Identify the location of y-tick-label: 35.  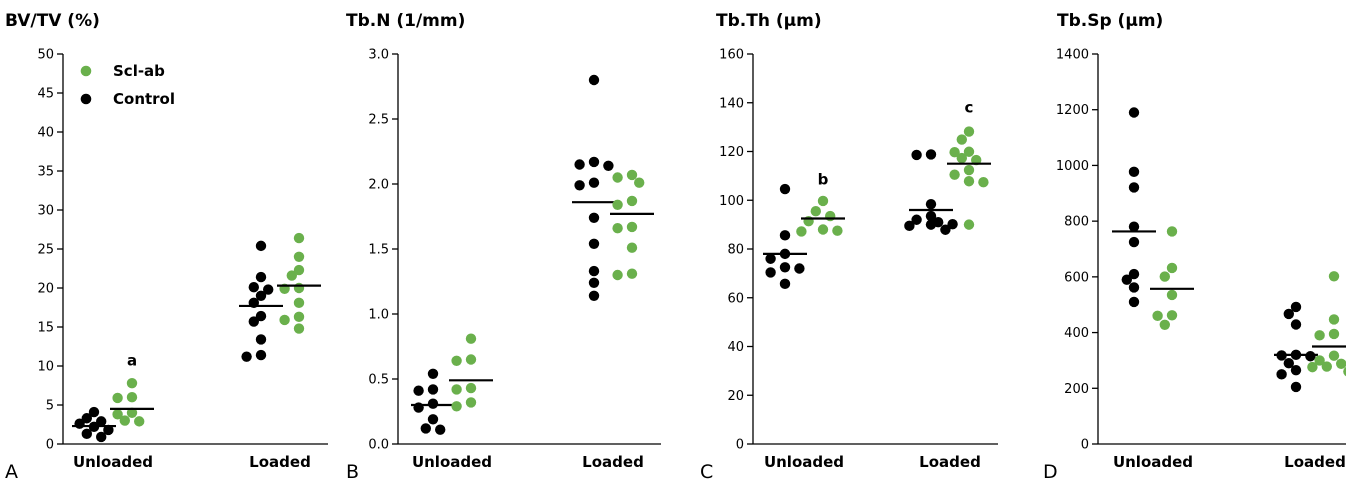
(45, 172).